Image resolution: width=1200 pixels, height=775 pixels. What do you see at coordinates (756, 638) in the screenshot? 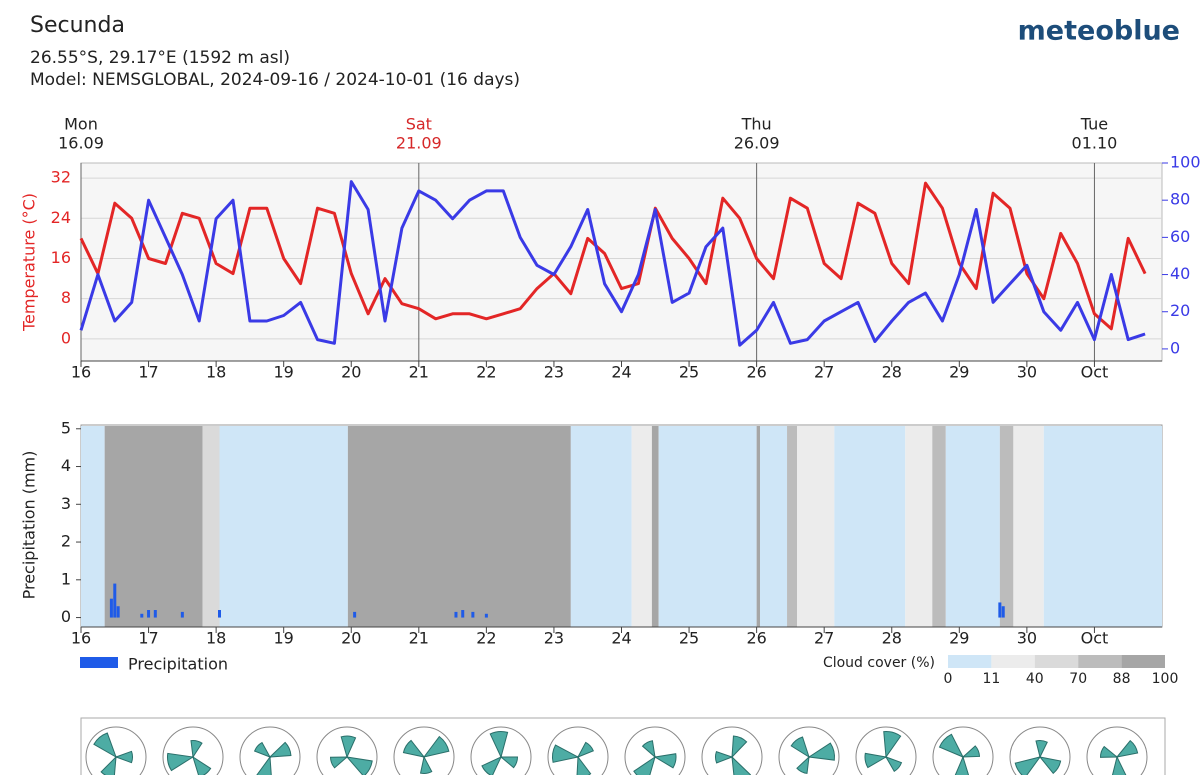
I see `x-tick-label: 26` at bounding box center [756, 638].